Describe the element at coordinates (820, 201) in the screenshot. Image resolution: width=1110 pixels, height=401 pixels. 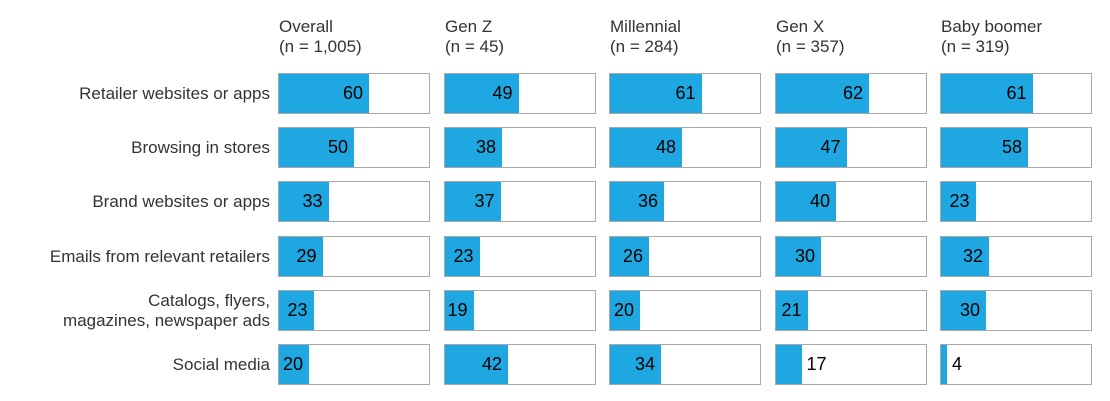
I see `bar-value-label: 40` at that location.